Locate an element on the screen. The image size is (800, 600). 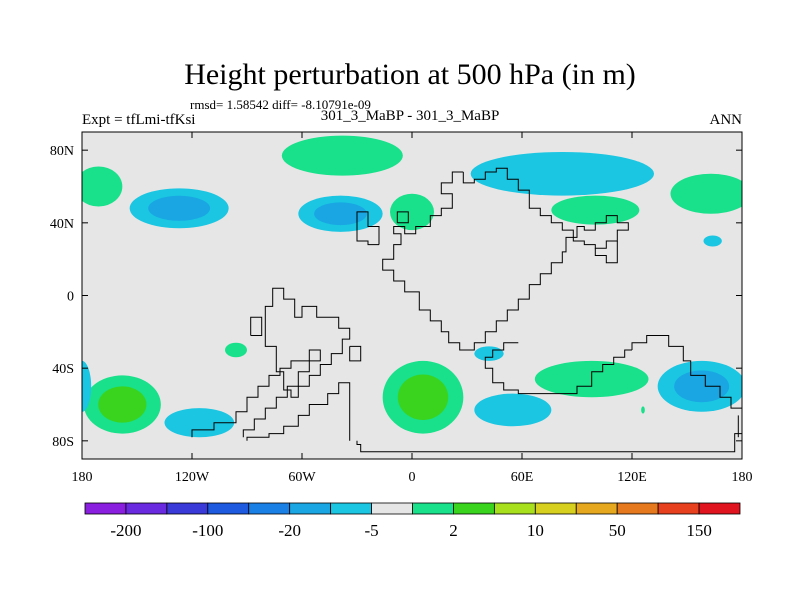
y-tick-label: 40S is located at coordinates (63, 369).